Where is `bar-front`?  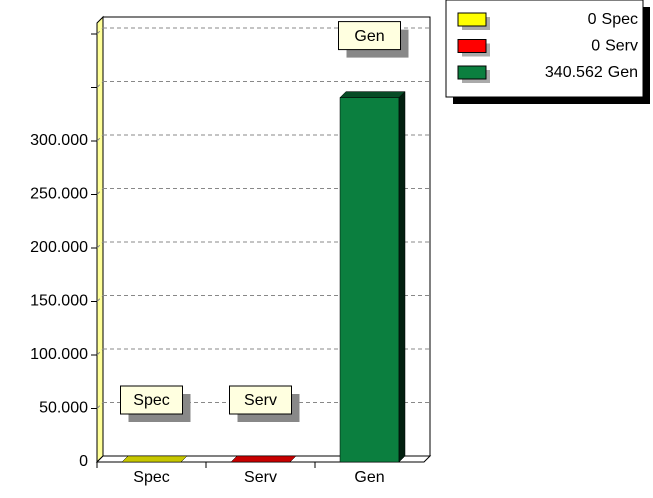
bar-front is located at coordinates (369, 280).